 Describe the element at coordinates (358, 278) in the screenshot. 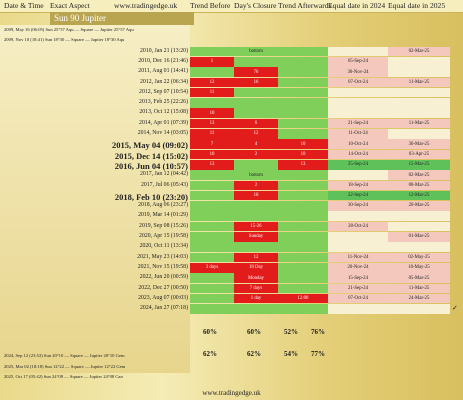

I see `cell-d24: 15-Sep-24` at that location.